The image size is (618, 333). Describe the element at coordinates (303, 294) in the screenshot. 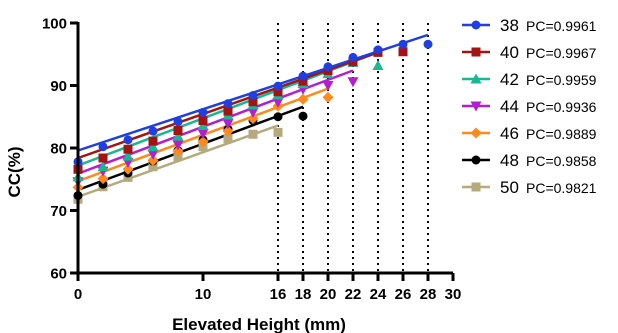

I see `x-tick-label: 18` at that location.